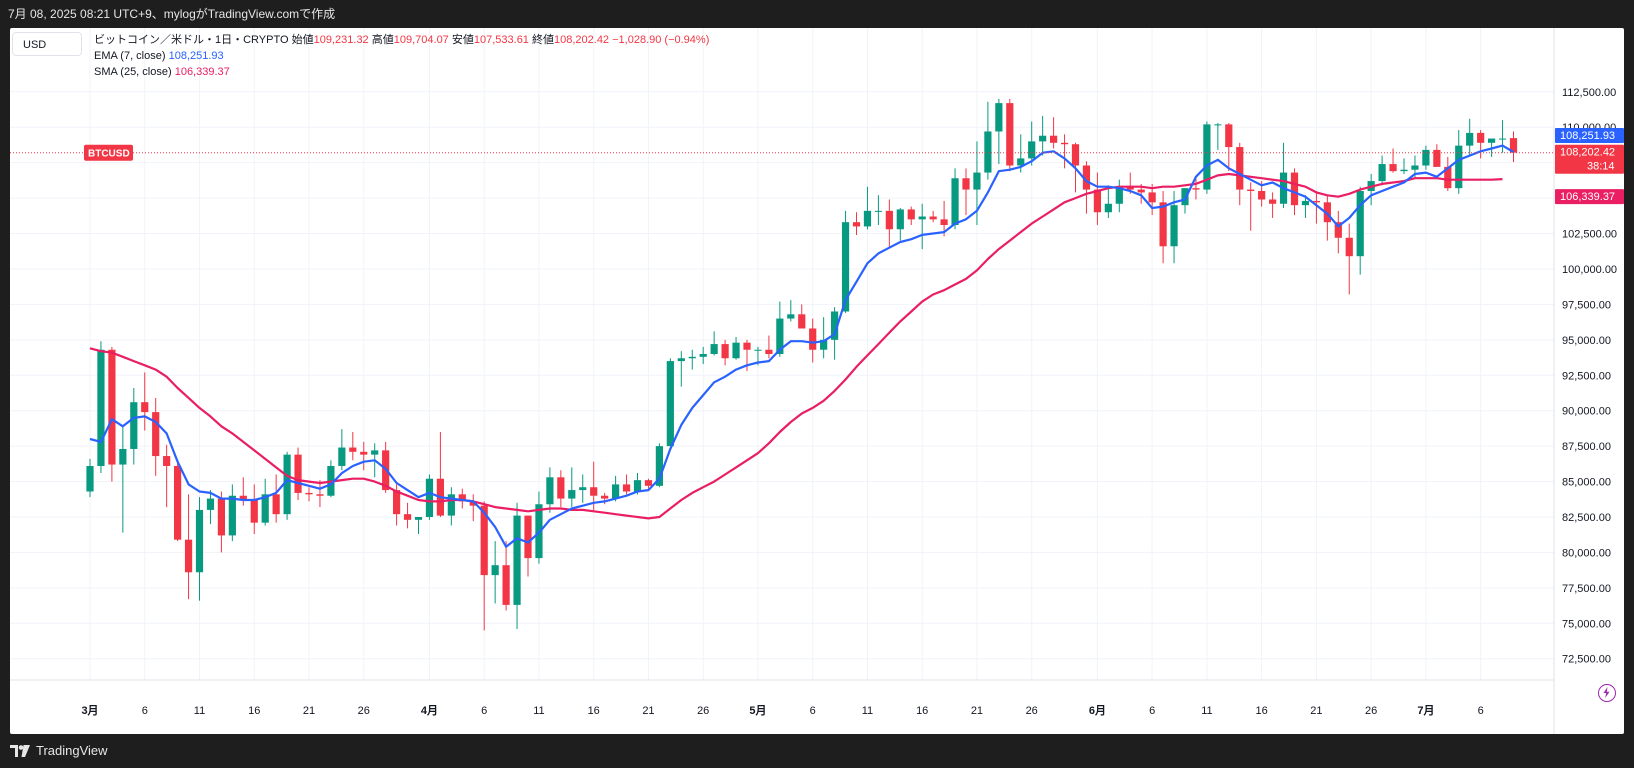 The width and height of the screenshot is (1634, 768). Describe the element at coordinates (145, 711) in the screenshot. I see `x-tick-label: 6` at that location.